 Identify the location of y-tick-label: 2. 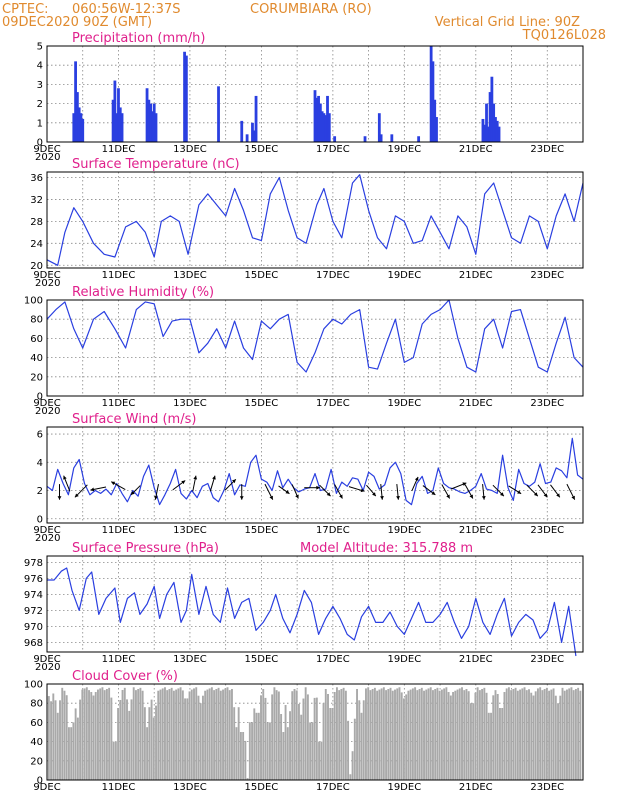
(40, 104).